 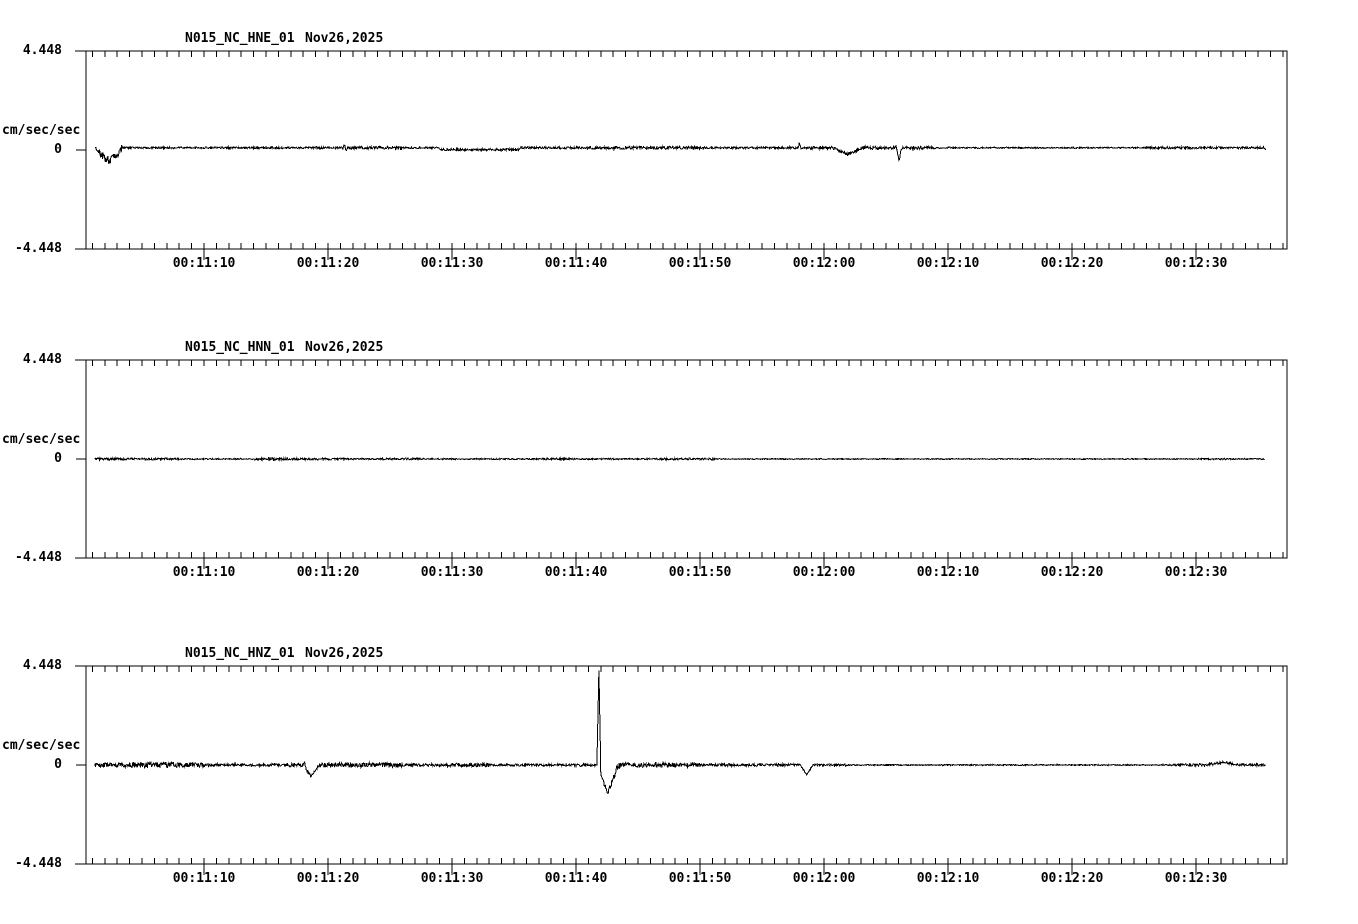 What do you see at coordinates (680, 732) in the screenshot?
I see `channel-2-trace` at bounding box center [680, 732].